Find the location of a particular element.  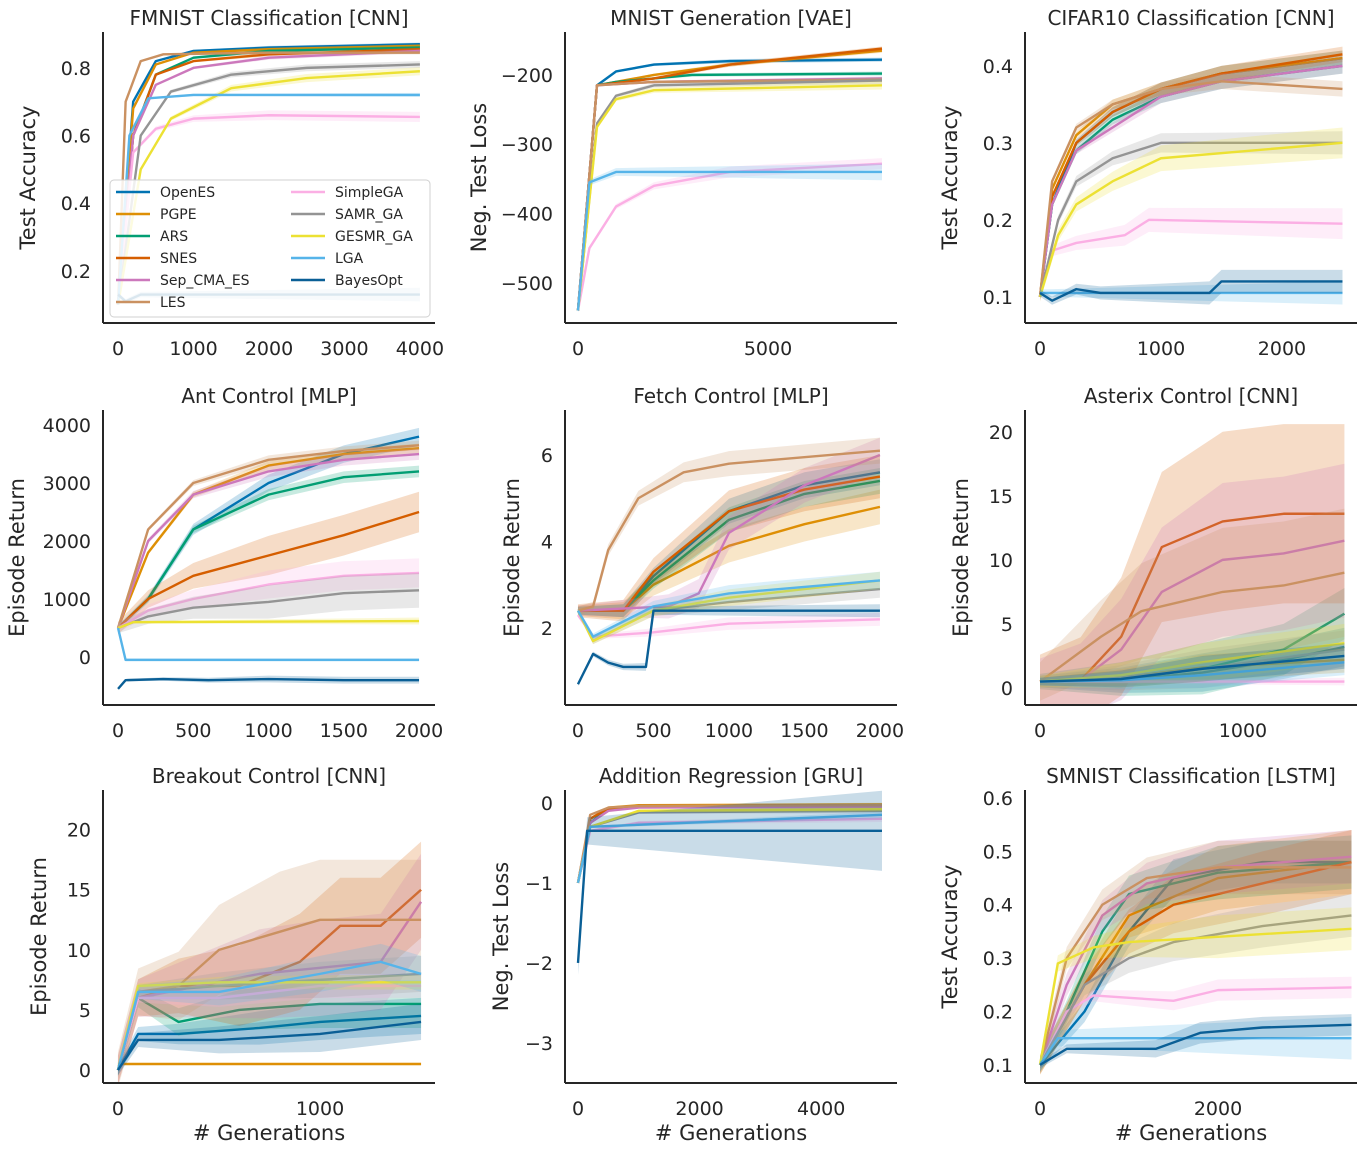

y-tick-label: −2 is located at coordinates (539, 964).